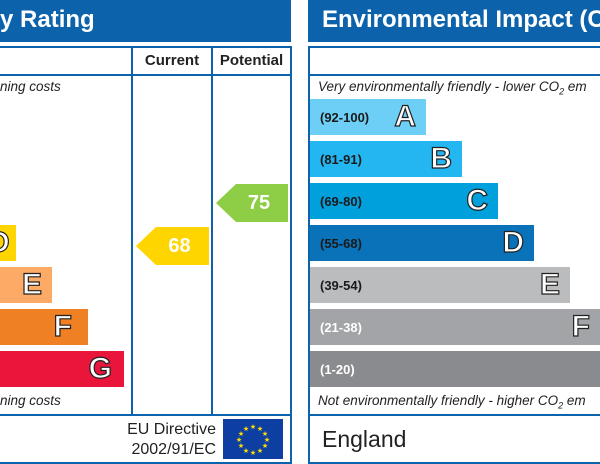 The width and height of the screenshot is (600, 464). What do you see at coordinates (455, 327) in the screenshot?
I see `env-band-f: (21-38) F` at bounding box center [455, 327].